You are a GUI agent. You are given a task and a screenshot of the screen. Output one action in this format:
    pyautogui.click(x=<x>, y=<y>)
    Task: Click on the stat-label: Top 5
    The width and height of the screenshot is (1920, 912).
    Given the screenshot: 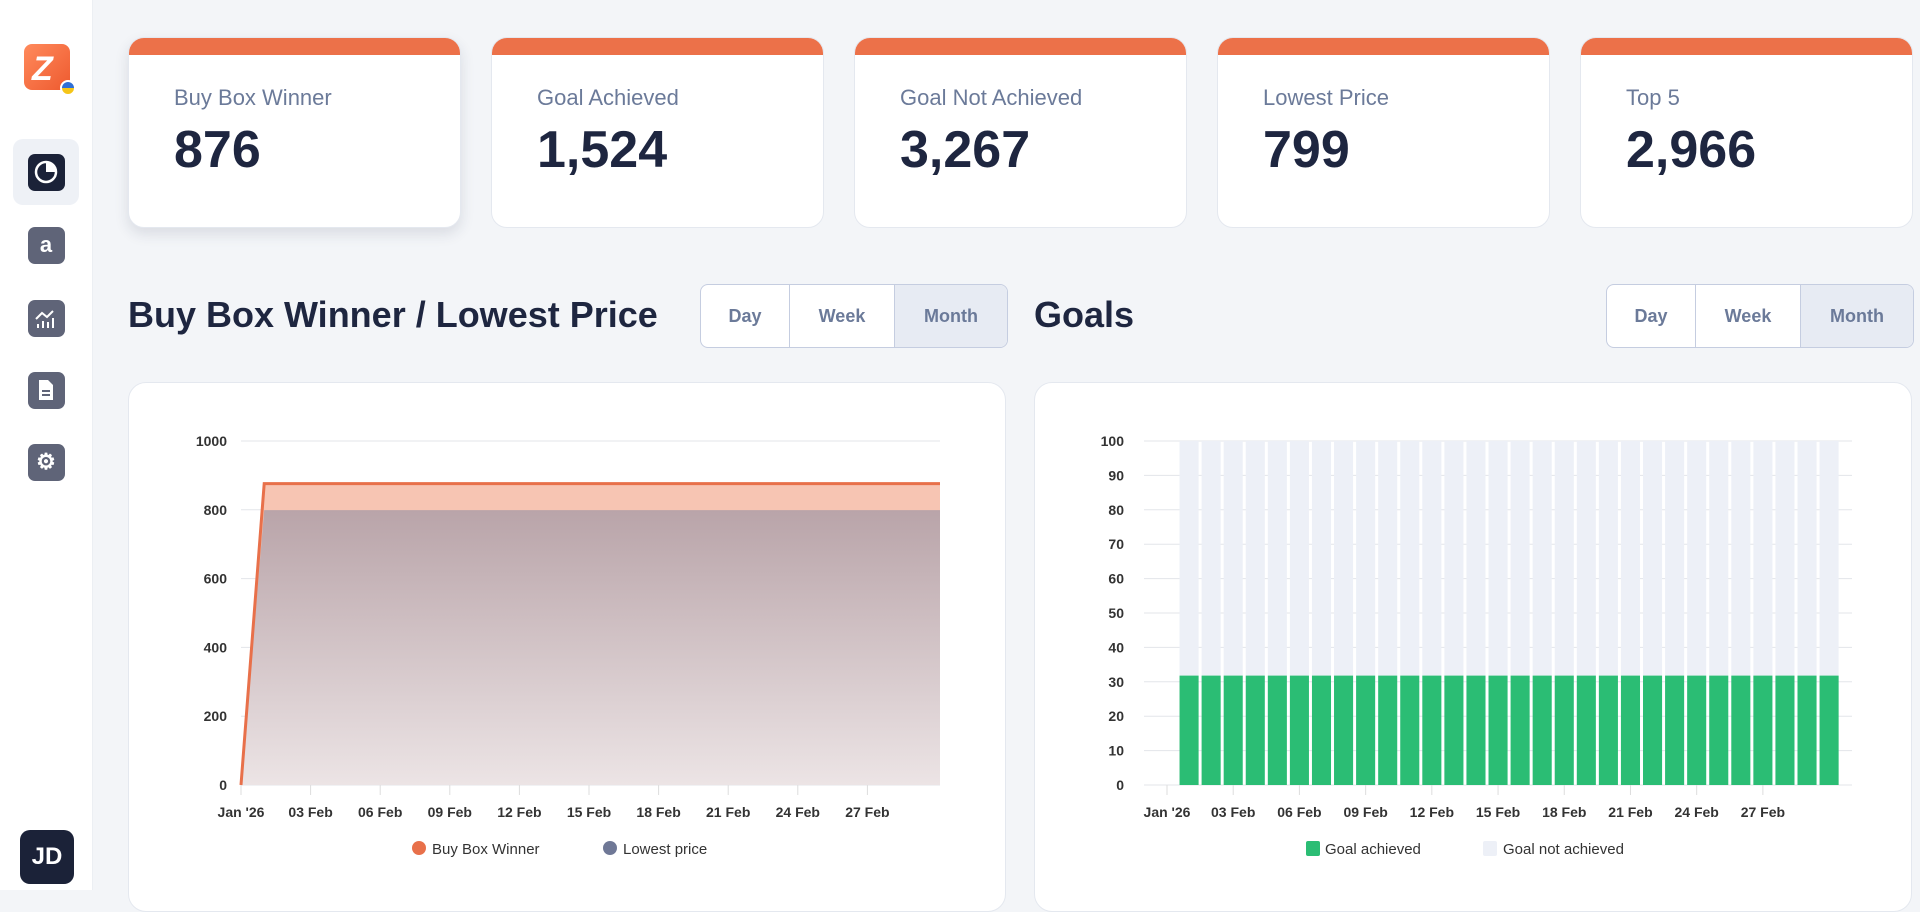 What is the action you would take?
    pyautogui.click(x=1653, y=97)
    